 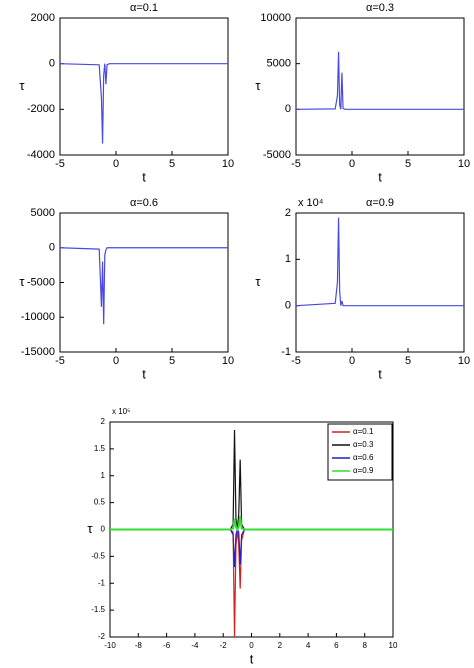 I want to click on y-scale-label: x 10⁴, so click(x=311, y=203).